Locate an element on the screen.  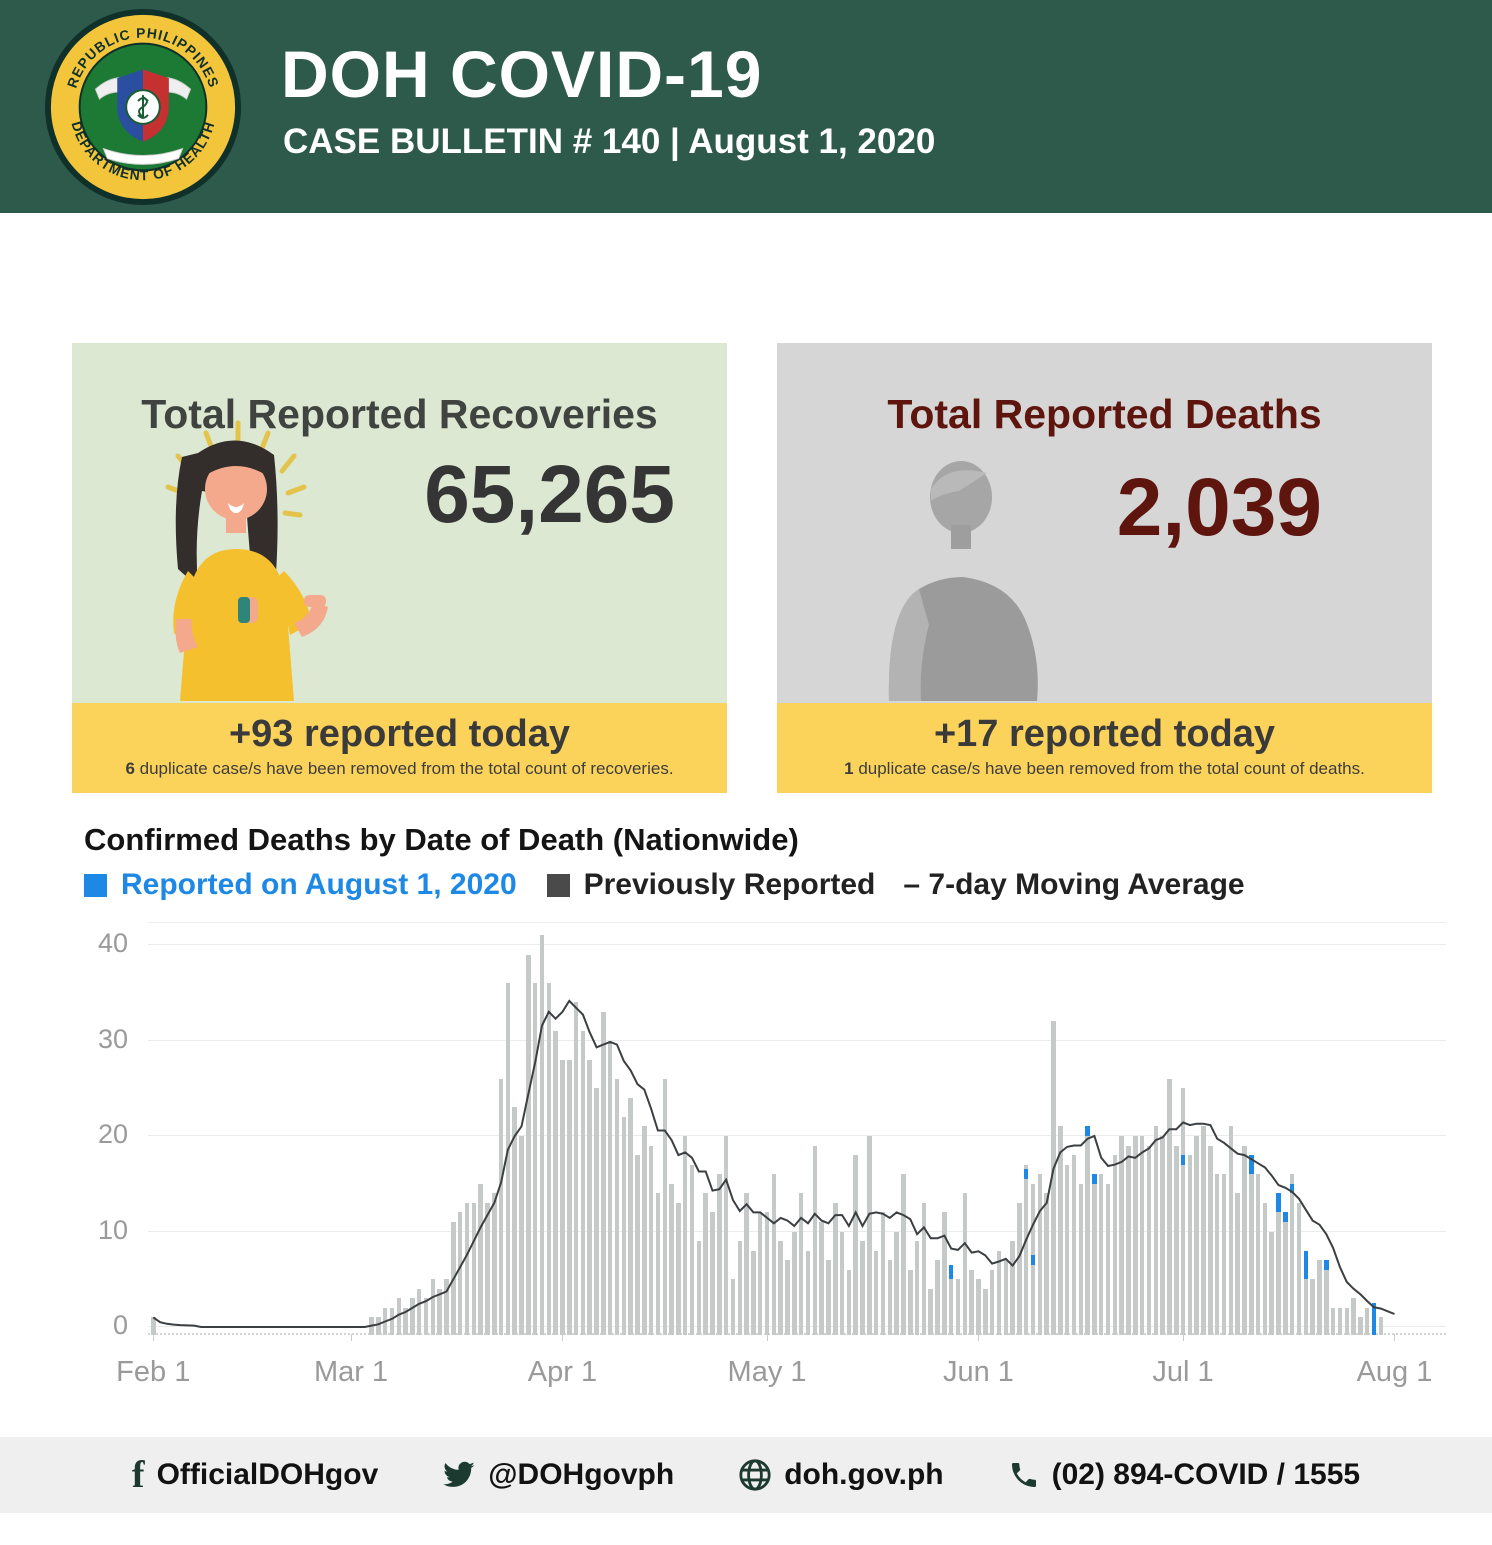
footer-twitter: @DOHgovph is located at coordinates (558, 1475).